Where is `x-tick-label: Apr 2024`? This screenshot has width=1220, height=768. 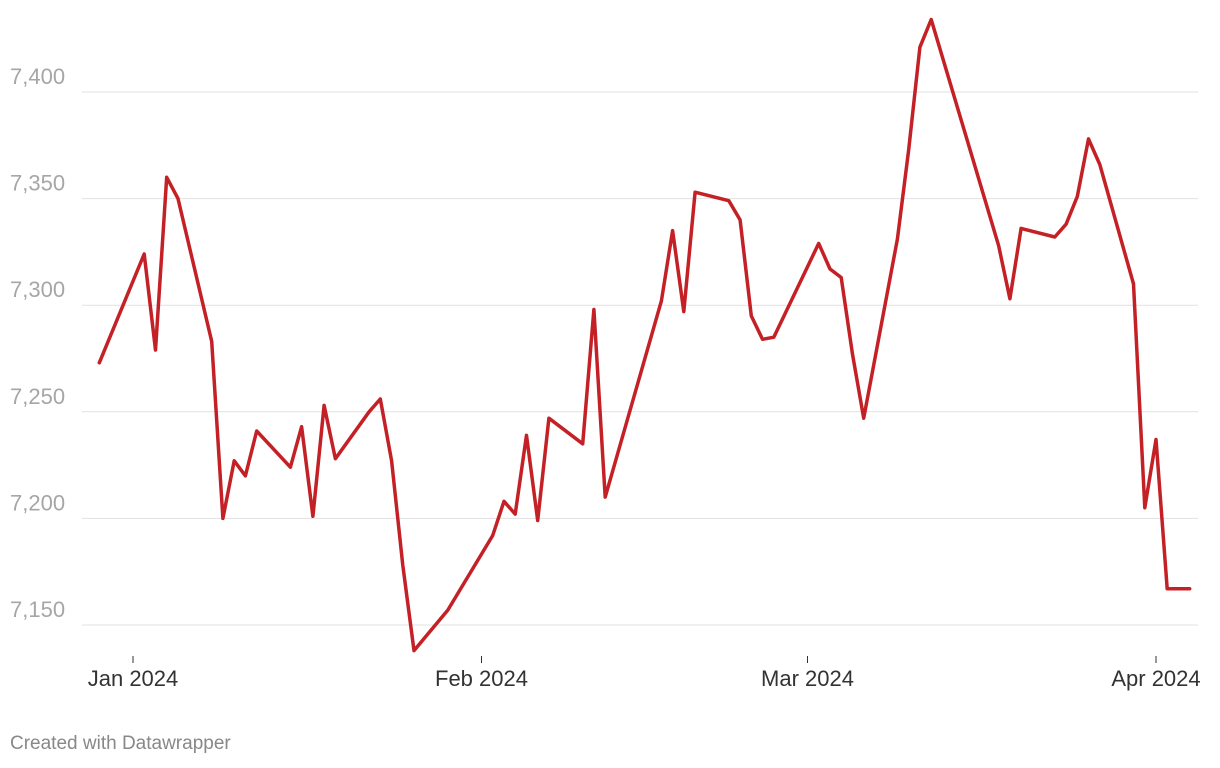
x-tick-label: Apr 2024 is located at coordinates (1155, 678).